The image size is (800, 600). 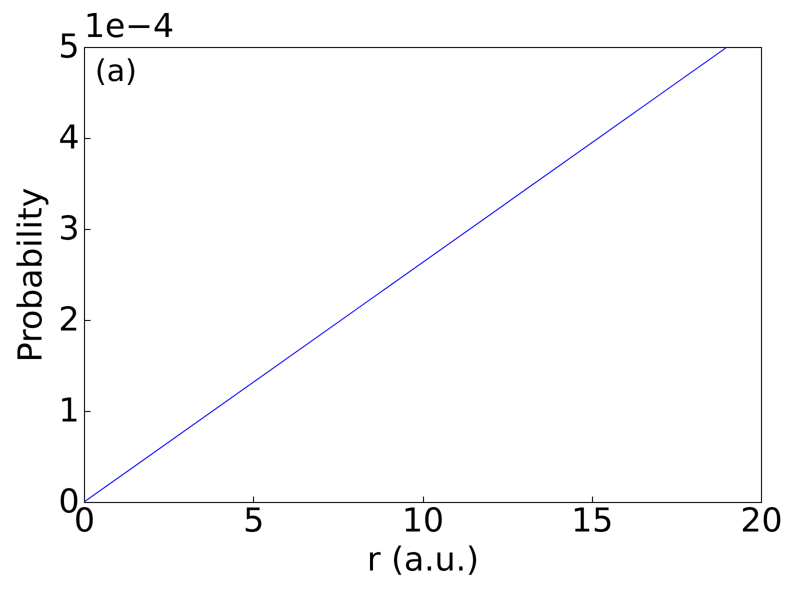 I want to click on y-tick-label: 1, so click(x=69, y=410).